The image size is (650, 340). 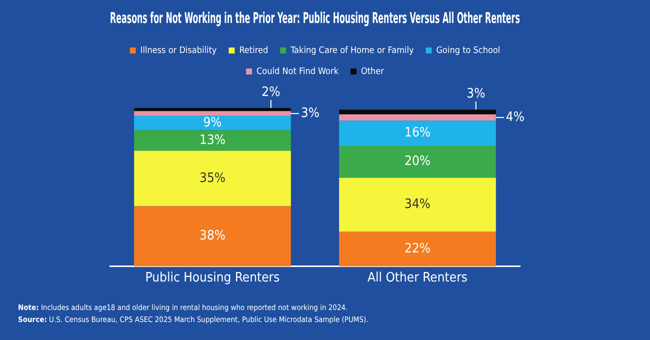 What do you see at coordinates (212, 278) in the screenshot?
I see `x-tick-label: Public Housing Renters` at bounding box center [212, 278].